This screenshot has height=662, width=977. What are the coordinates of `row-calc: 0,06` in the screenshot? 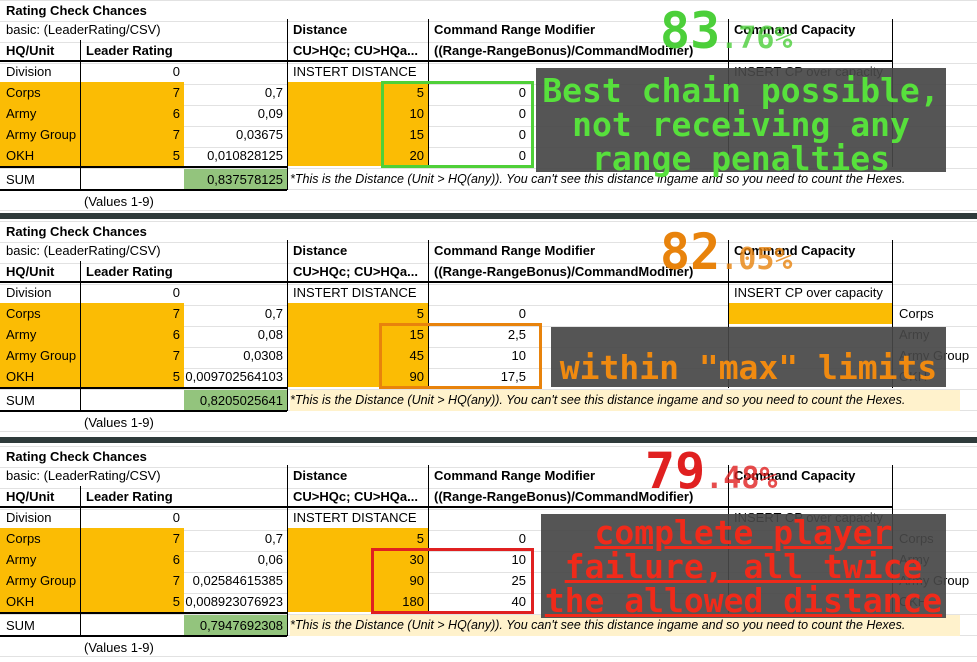 It's located at (270, 559).